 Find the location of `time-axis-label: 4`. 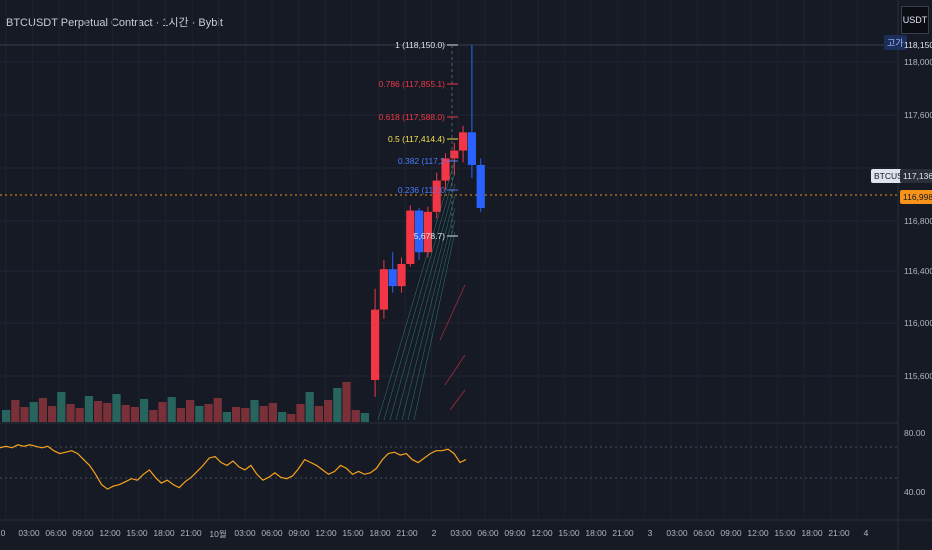

time-axis-label: 4 is located at coordinates (866, 533).